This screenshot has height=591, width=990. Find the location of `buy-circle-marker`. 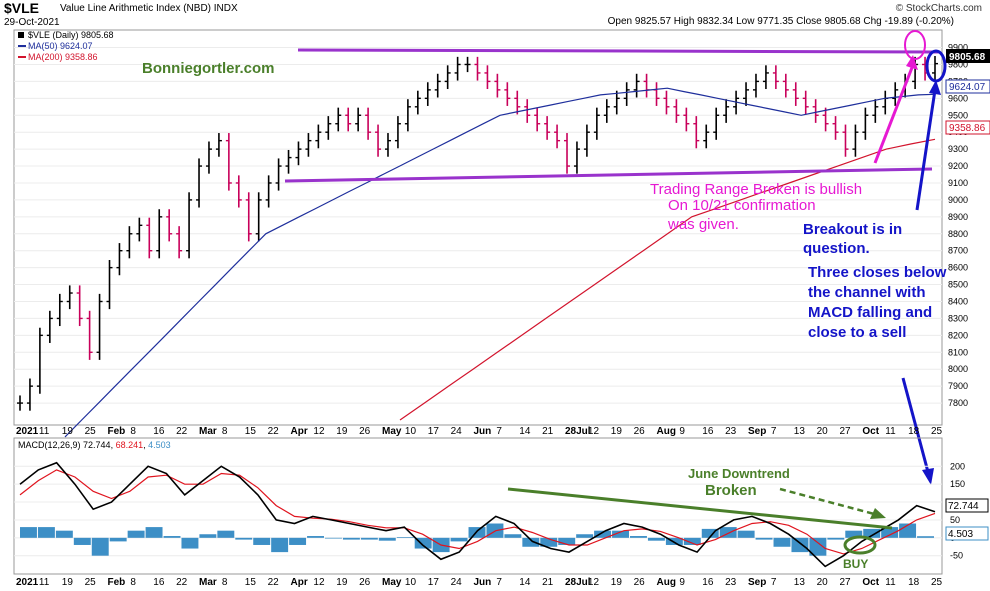

buy-circle-marker is located at coordinates (860, 545).